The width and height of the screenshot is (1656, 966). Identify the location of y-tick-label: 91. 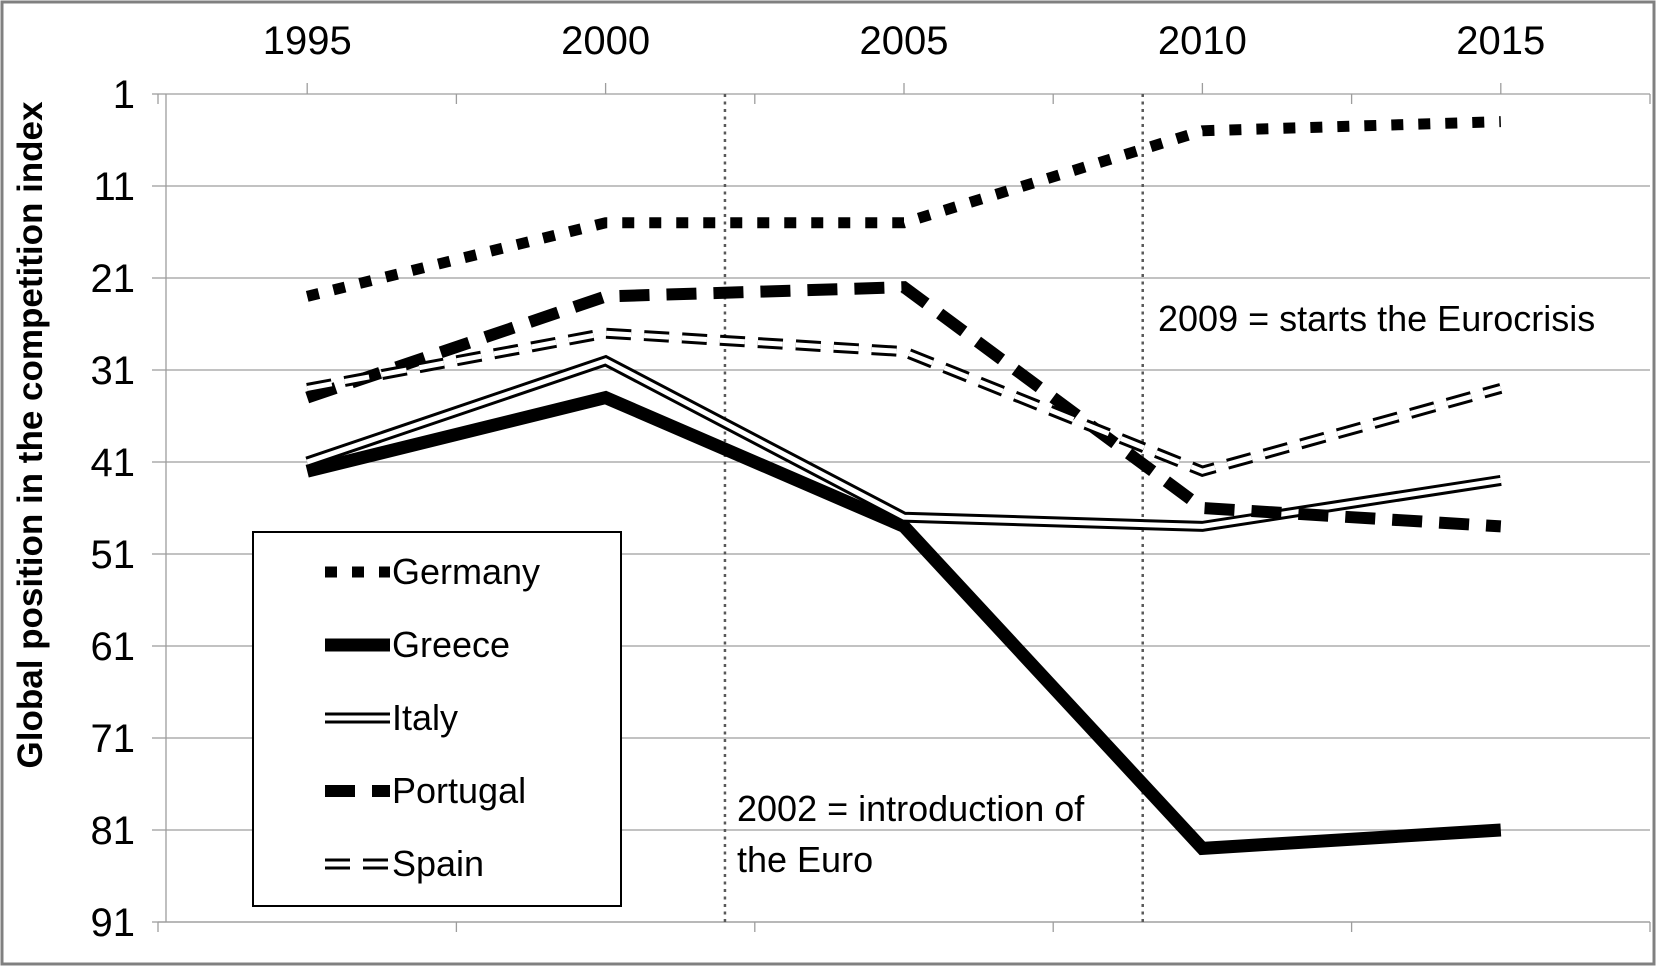
(113, 923).